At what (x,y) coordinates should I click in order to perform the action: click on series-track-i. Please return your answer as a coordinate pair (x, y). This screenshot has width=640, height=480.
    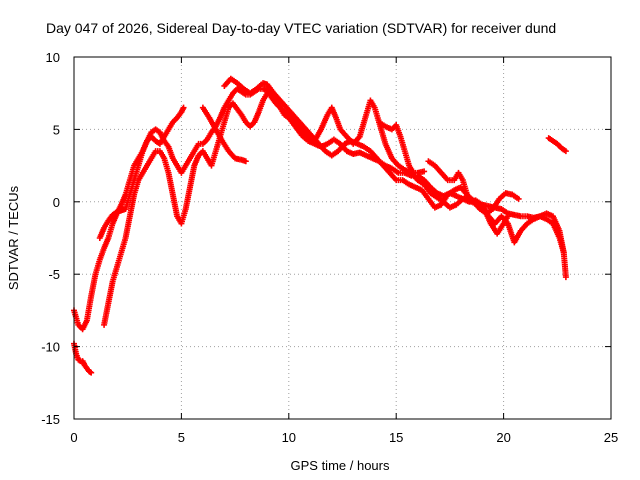
    Looking at the image, I should click on (557, 145).